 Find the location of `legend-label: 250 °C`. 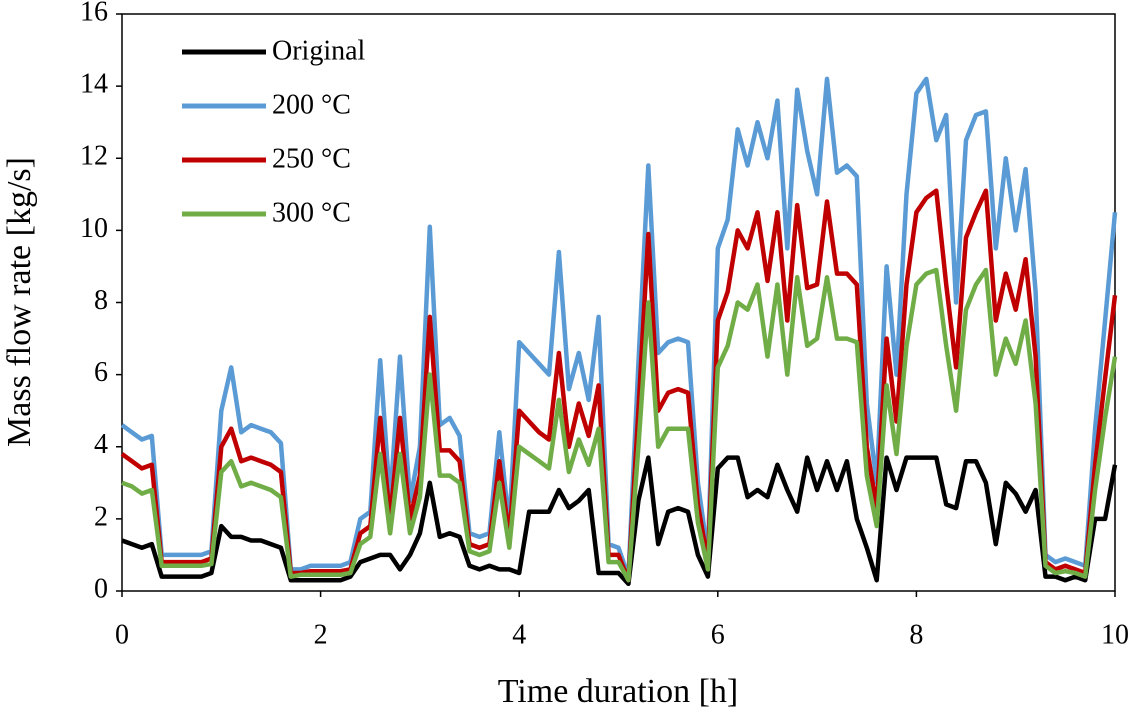

legend-label: 250 °C is located at coordinates (311, 158).